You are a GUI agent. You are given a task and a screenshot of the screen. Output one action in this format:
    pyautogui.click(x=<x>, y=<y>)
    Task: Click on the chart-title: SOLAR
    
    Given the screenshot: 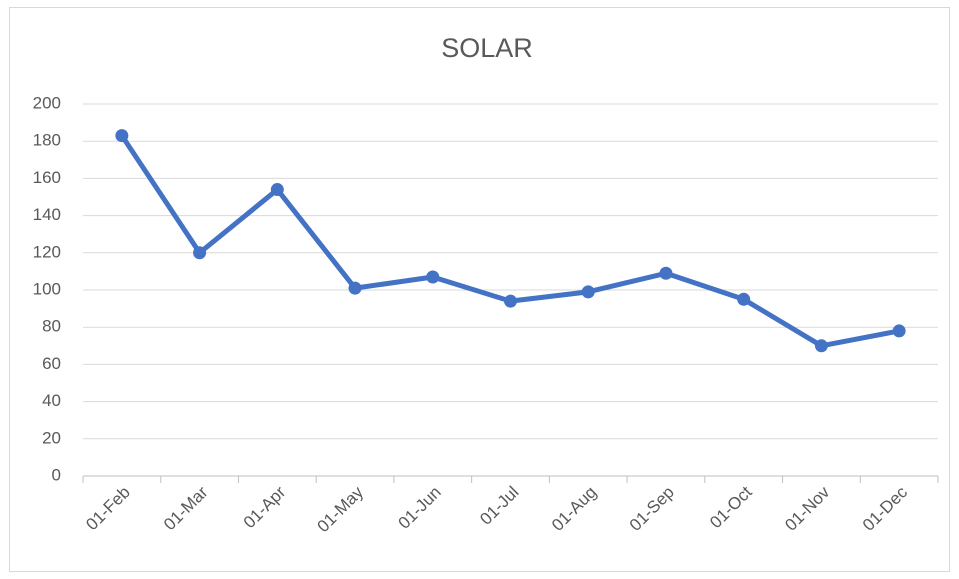 What is the action you would take?
    pyautogui.click(x=487, y=48)
    